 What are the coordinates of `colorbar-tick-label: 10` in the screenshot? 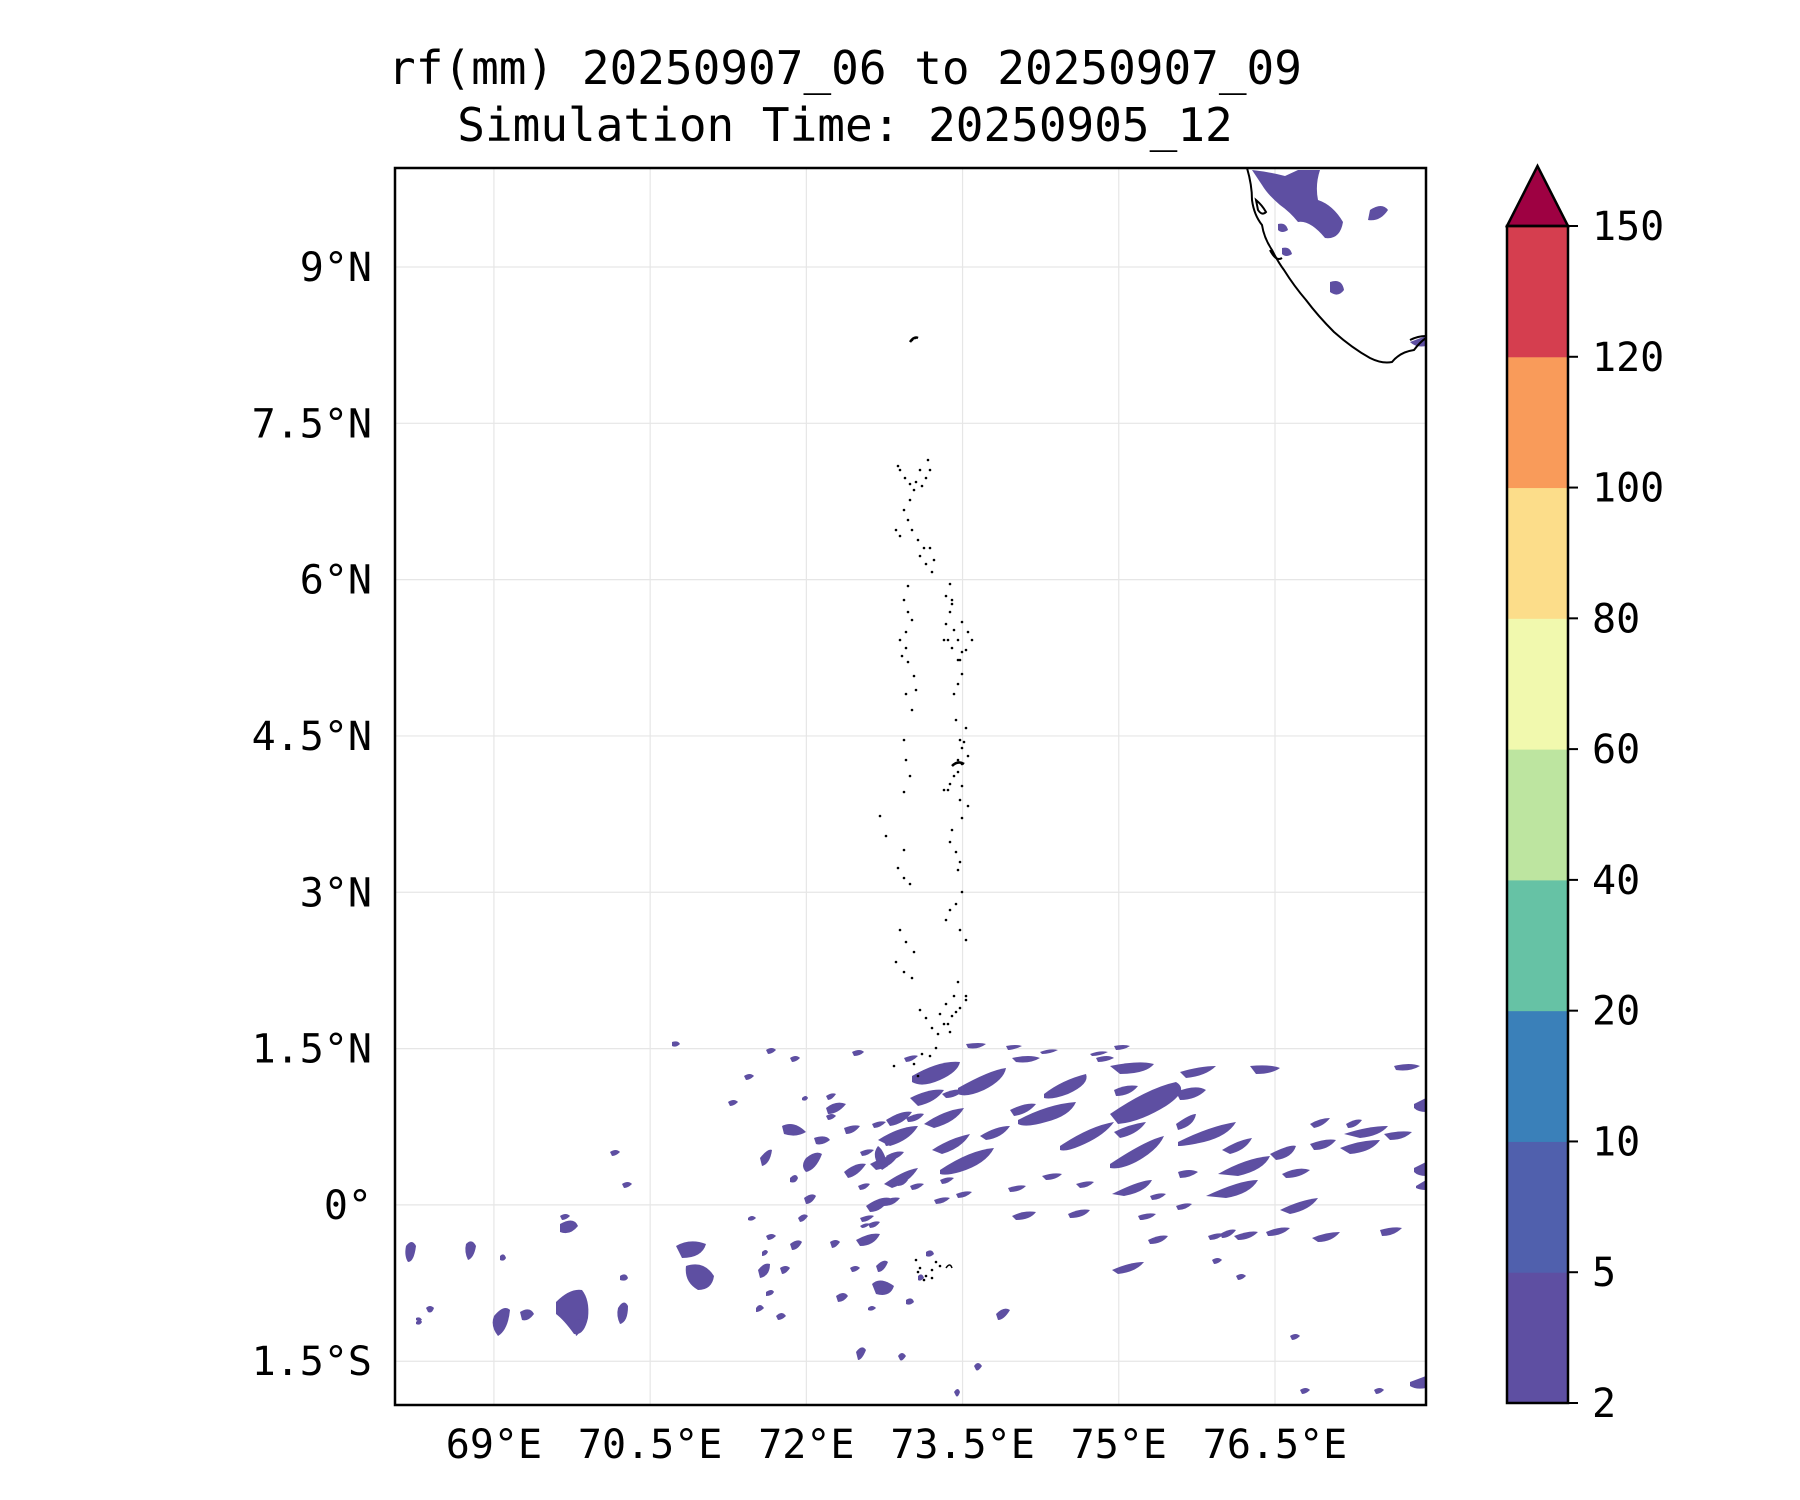 It's located at (1616, 1142).